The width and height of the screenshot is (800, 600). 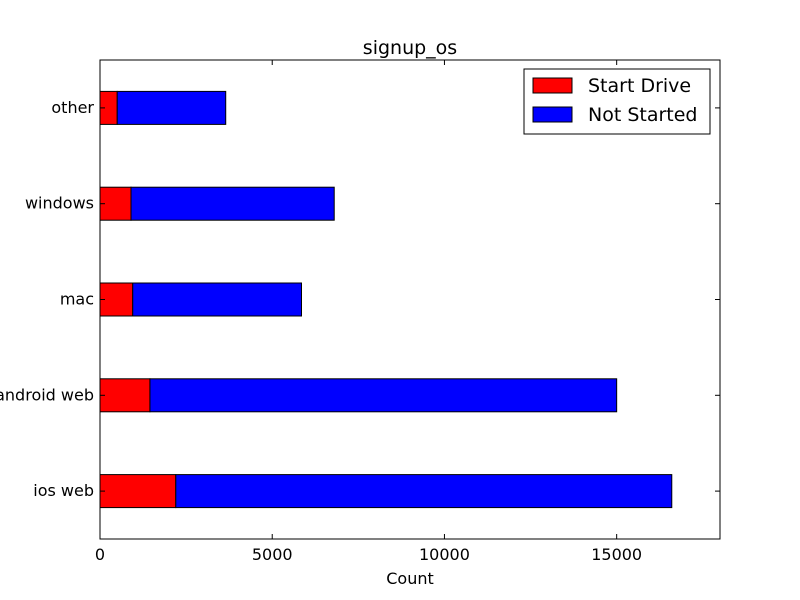 I want to click on legend-label-start-drive: Start Drive, so click(x=639, y=86).